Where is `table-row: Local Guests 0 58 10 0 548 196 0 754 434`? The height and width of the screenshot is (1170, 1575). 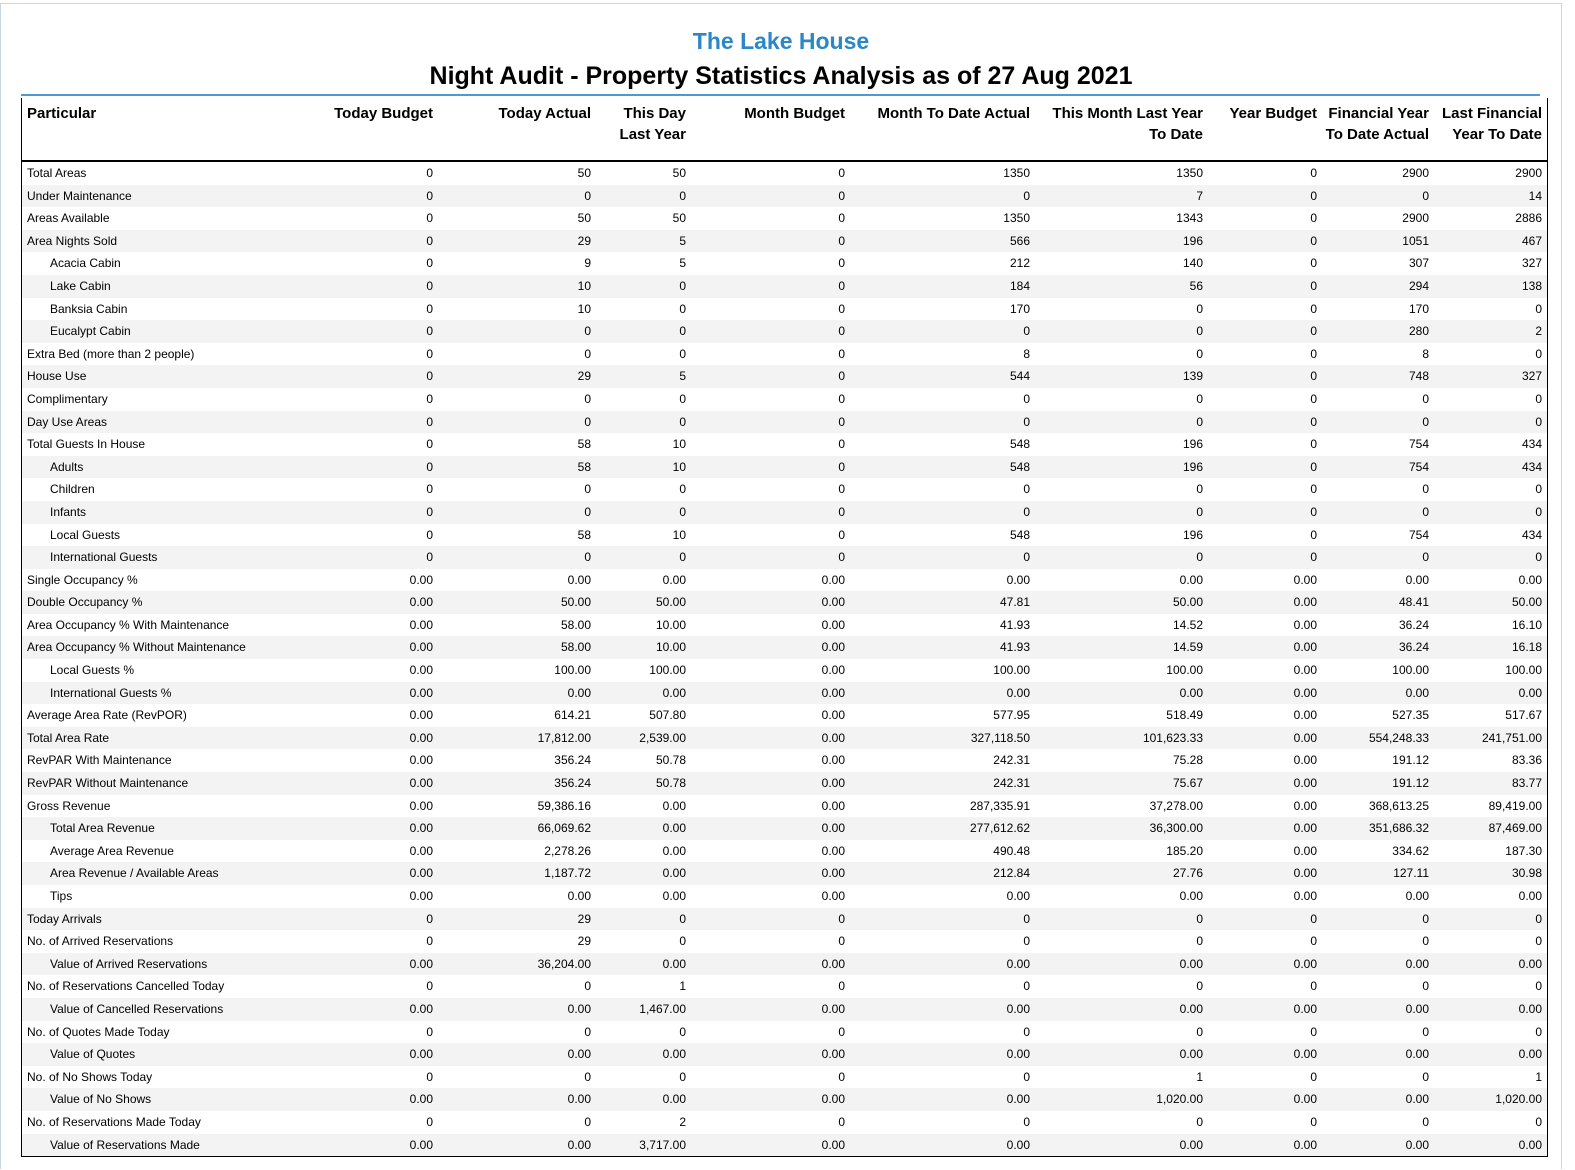 table-row: Local Guests 0 58 10 0 548 196 0 754 434 is located at coordinates (784, 535).